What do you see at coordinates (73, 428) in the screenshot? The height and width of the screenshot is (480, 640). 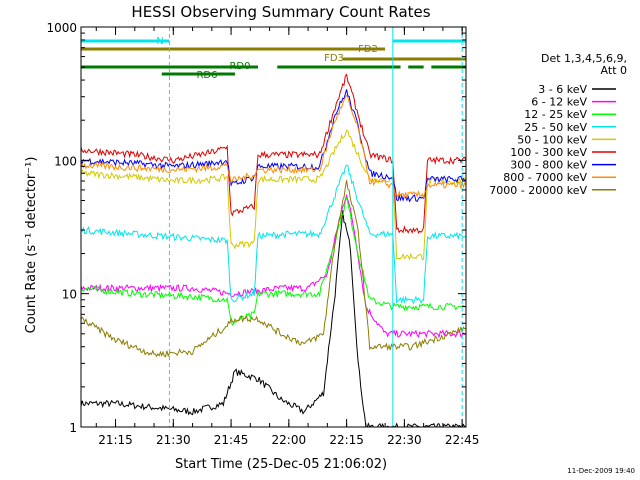 I see `y-tick-label: 1` at bounding box center [73, 428].